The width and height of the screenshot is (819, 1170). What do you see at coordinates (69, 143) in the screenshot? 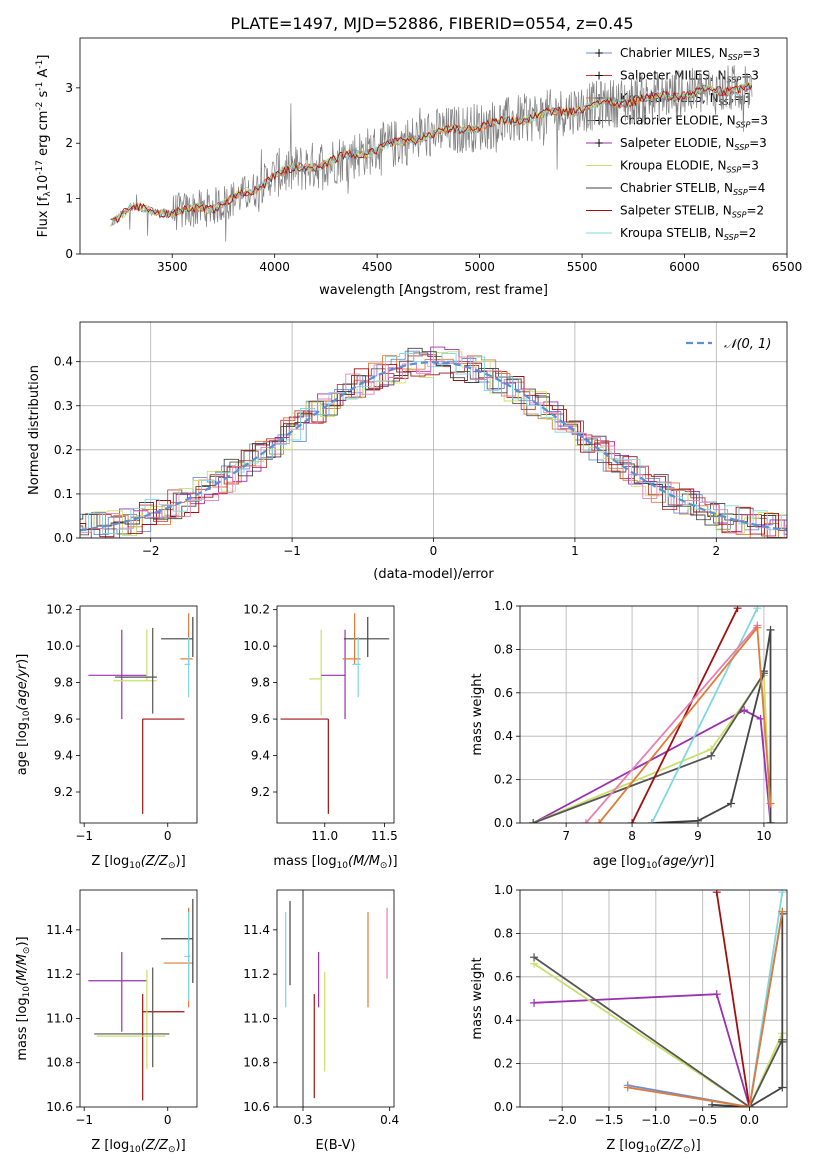
I see `spectrum-ytick-label: 2` at bounding box center [69, 143].